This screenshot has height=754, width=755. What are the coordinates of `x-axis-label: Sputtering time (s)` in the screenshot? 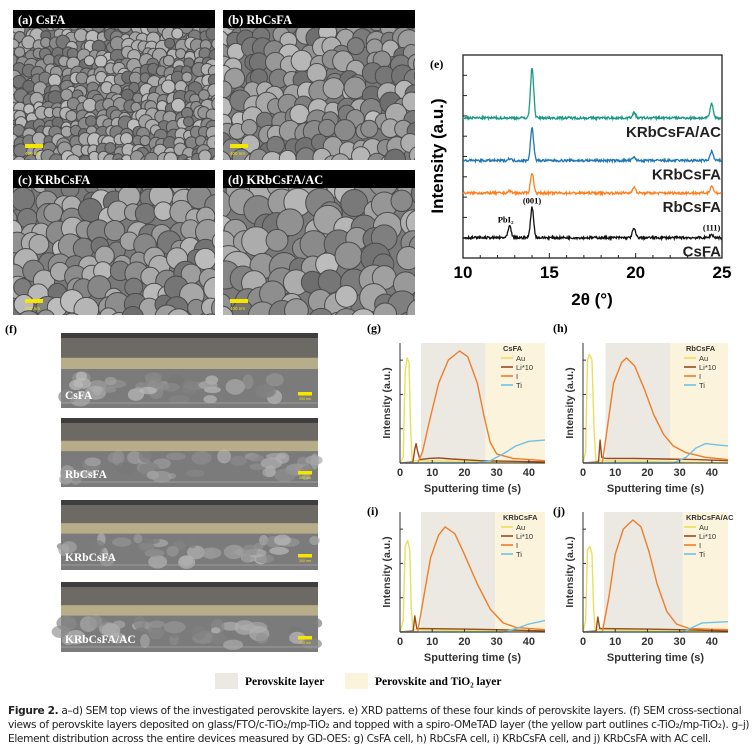 It's located at (656, 658).